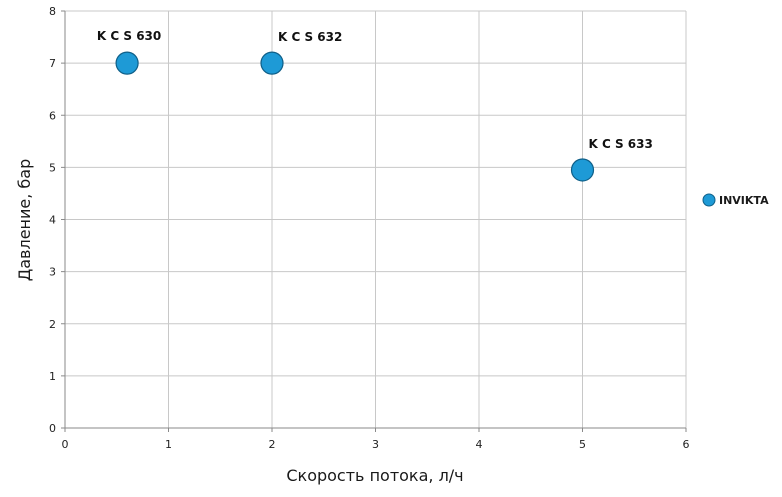 The width and height of the screenshot is (782, 497). I want to click on x-axis-title: Скорость потока, л/ч, so click(374, 475).